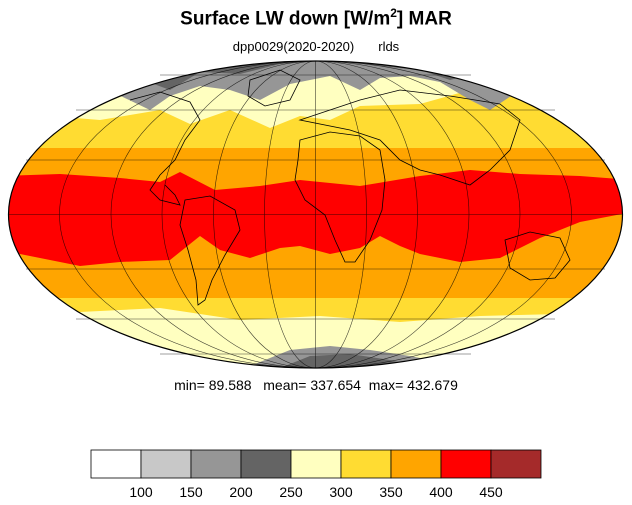  Describe the element at coordinates (241, 492) in the screenshot. I see `colorbar-tick-label: 200` at that location.